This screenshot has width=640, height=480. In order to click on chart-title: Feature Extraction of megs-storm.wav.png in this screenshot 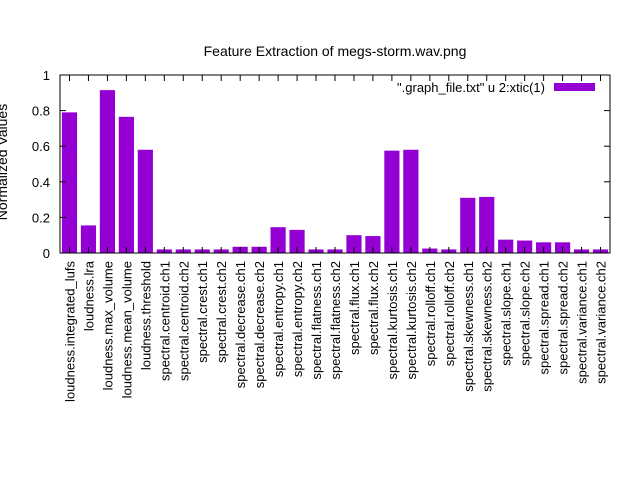, I will do `click(335, 51)`.